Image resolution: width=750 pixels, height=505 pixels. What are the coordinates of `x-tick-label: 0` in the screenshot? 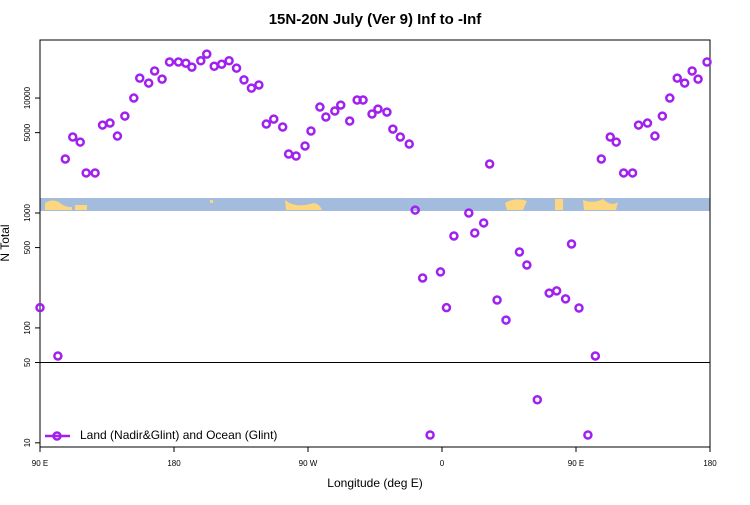 It's located at (442, 463).